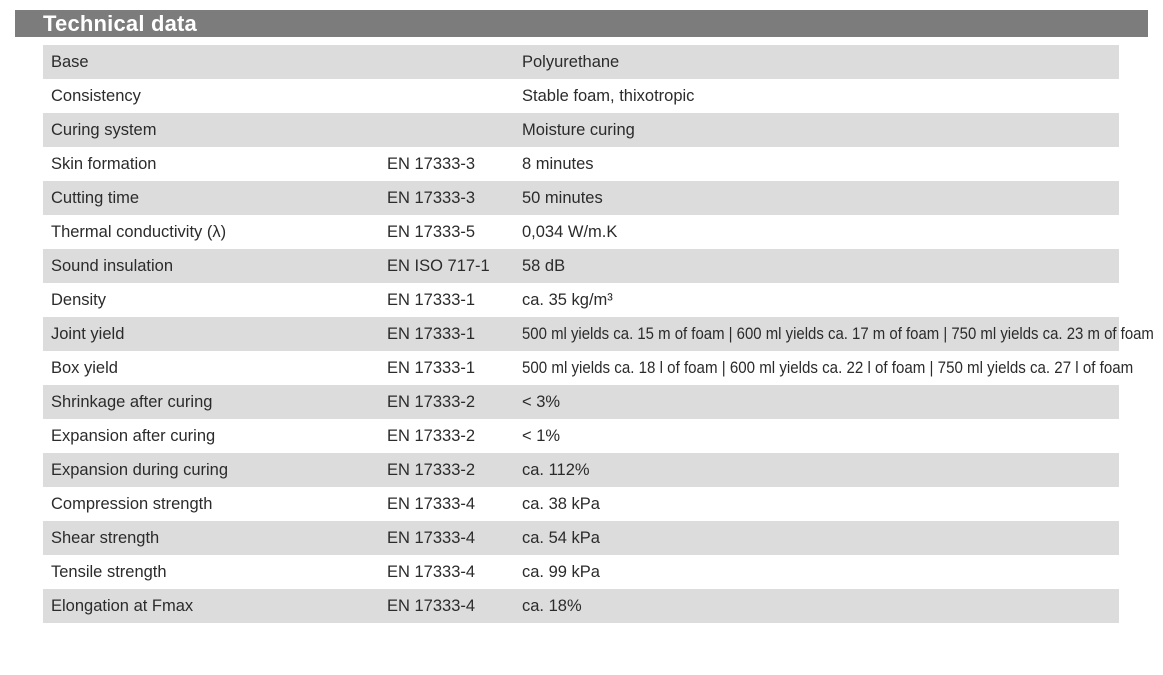 Image resolution: width=1163 pixels, height=675 pixels. I want to click on table-row: Shrinkage after curing EN 17333-2 < 3%, so click(581, 402).